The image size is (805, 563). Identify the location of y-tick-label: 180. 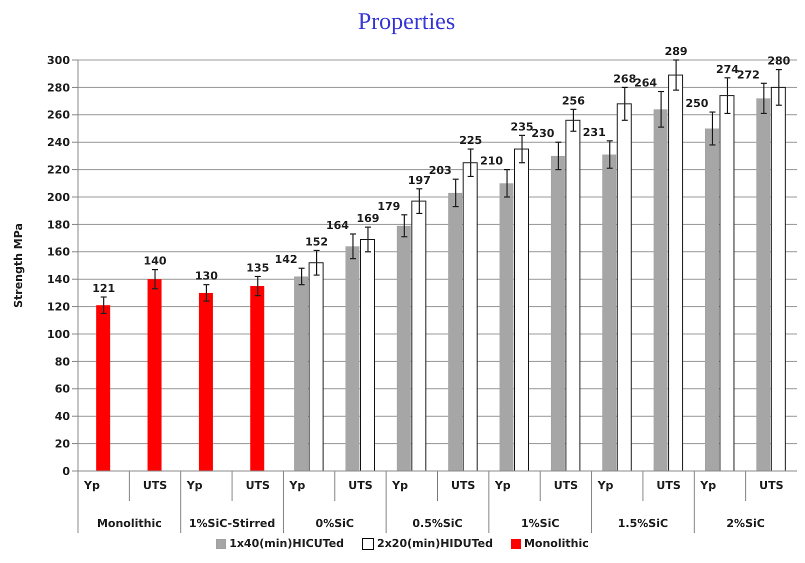
(58, 225).